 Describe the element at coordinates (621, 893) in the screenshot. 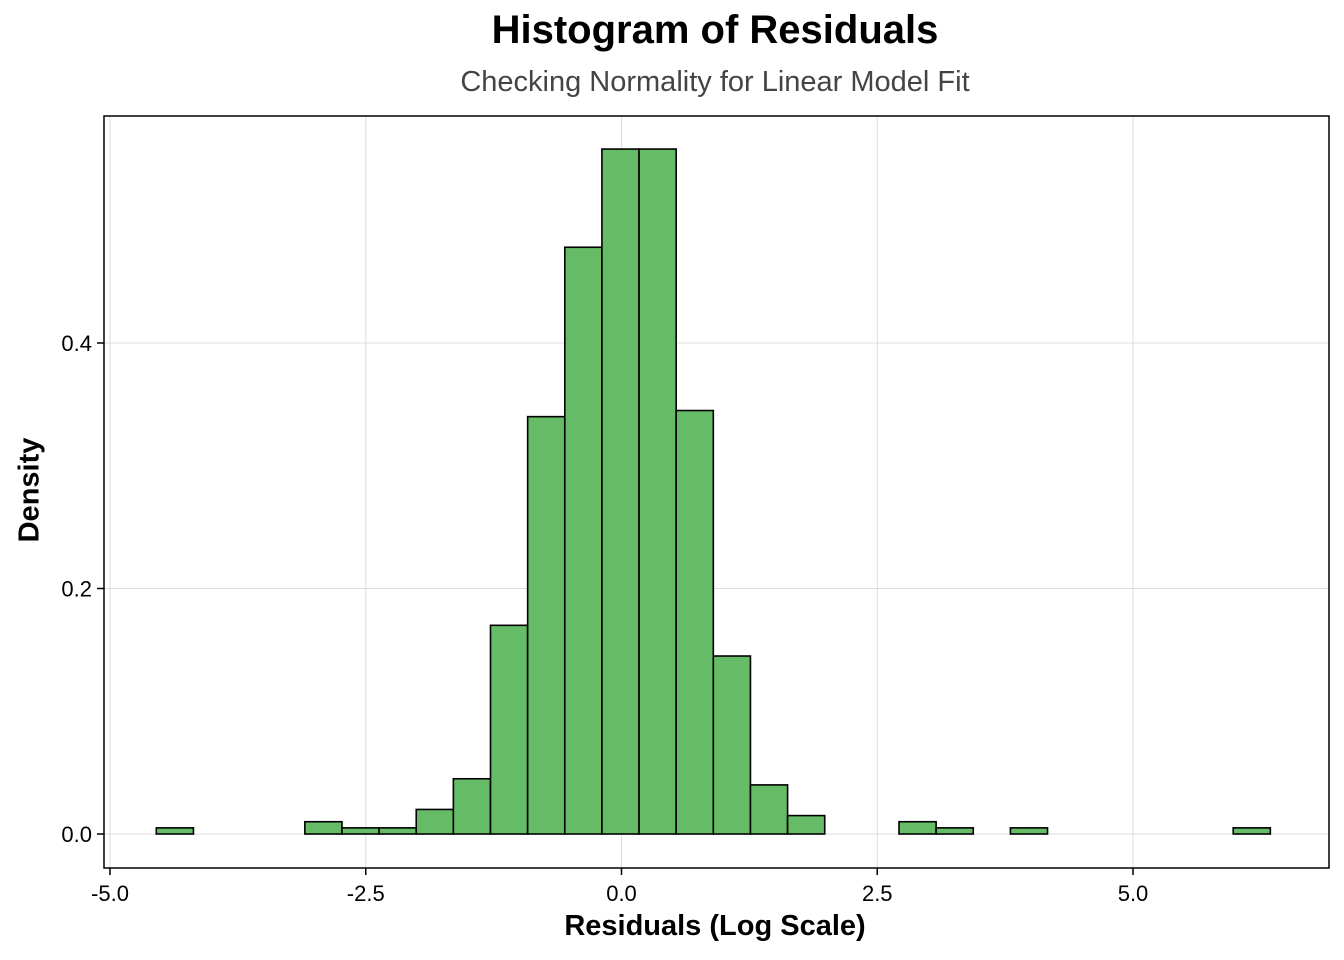

I see `x-tick-label: 0.0` at that location.